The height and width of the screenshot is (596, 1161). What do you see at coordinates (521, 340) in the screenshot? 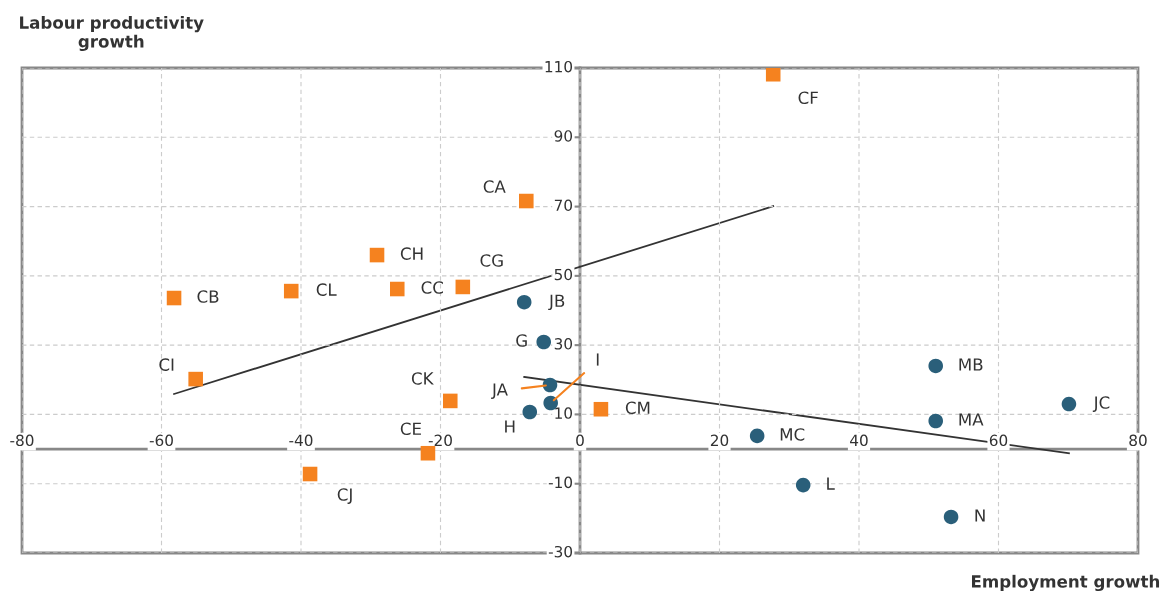
I see `annotation: G` at bounding box center [521, 340].